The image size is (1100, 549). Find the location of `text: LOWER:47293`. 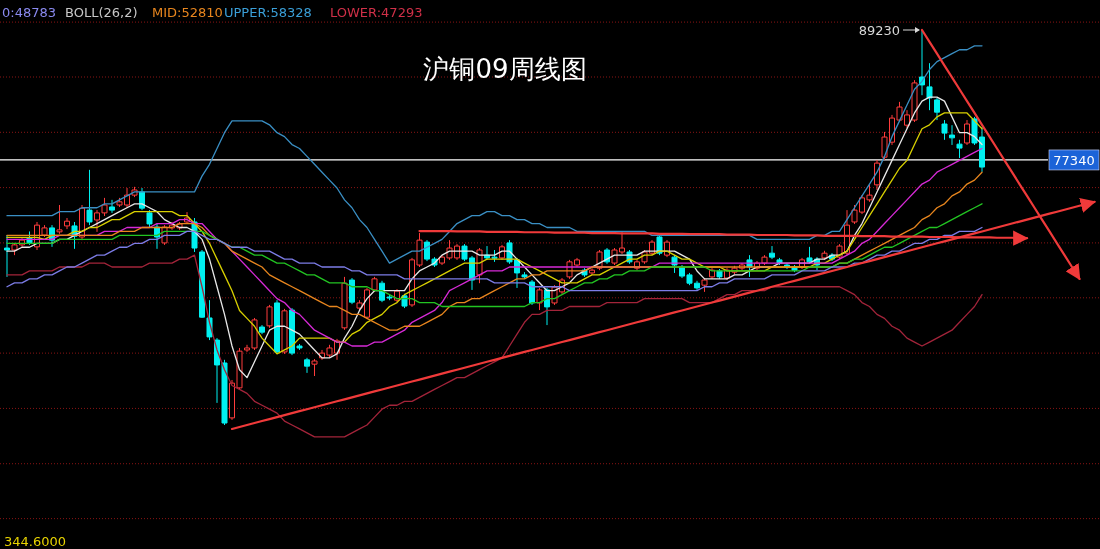

text: LOWER:47293 is located at coordinates (376, 12).